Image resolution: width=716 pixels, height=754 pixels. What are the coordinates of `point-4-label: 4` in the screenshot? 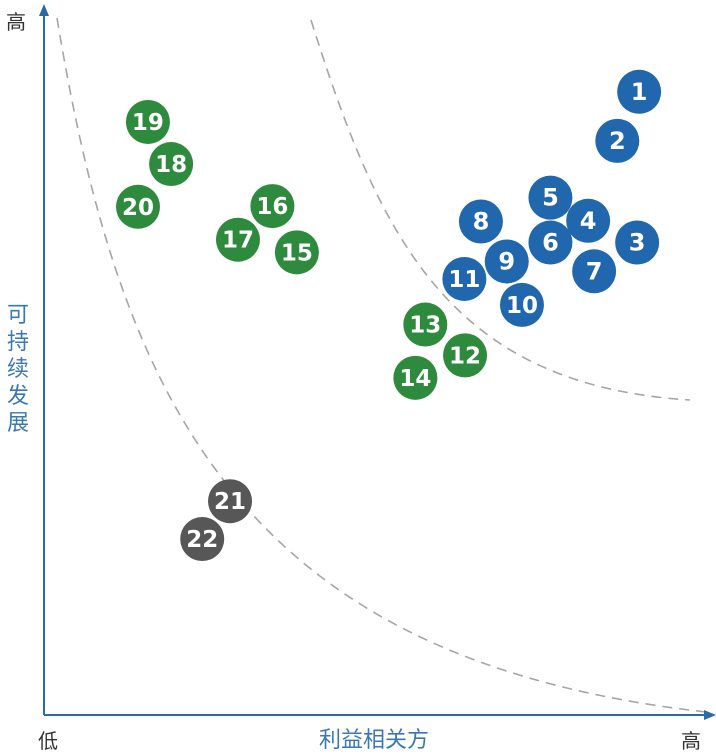 It's located at (588, 221).